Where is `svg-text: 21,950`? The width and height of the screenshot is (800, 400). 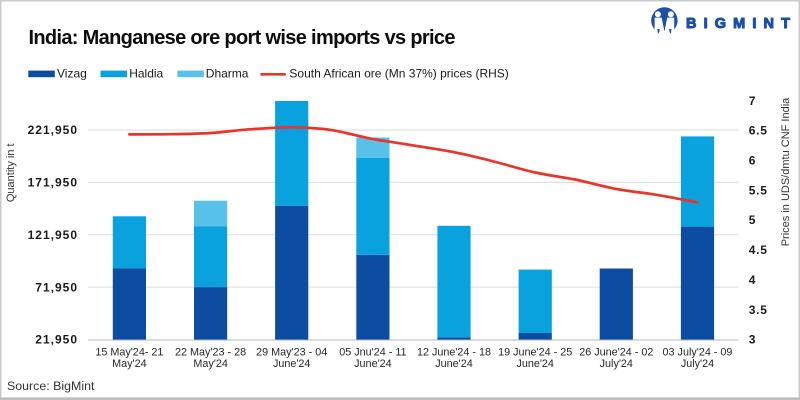
svg-text: 21,950 is located at coordinates (56, 340).